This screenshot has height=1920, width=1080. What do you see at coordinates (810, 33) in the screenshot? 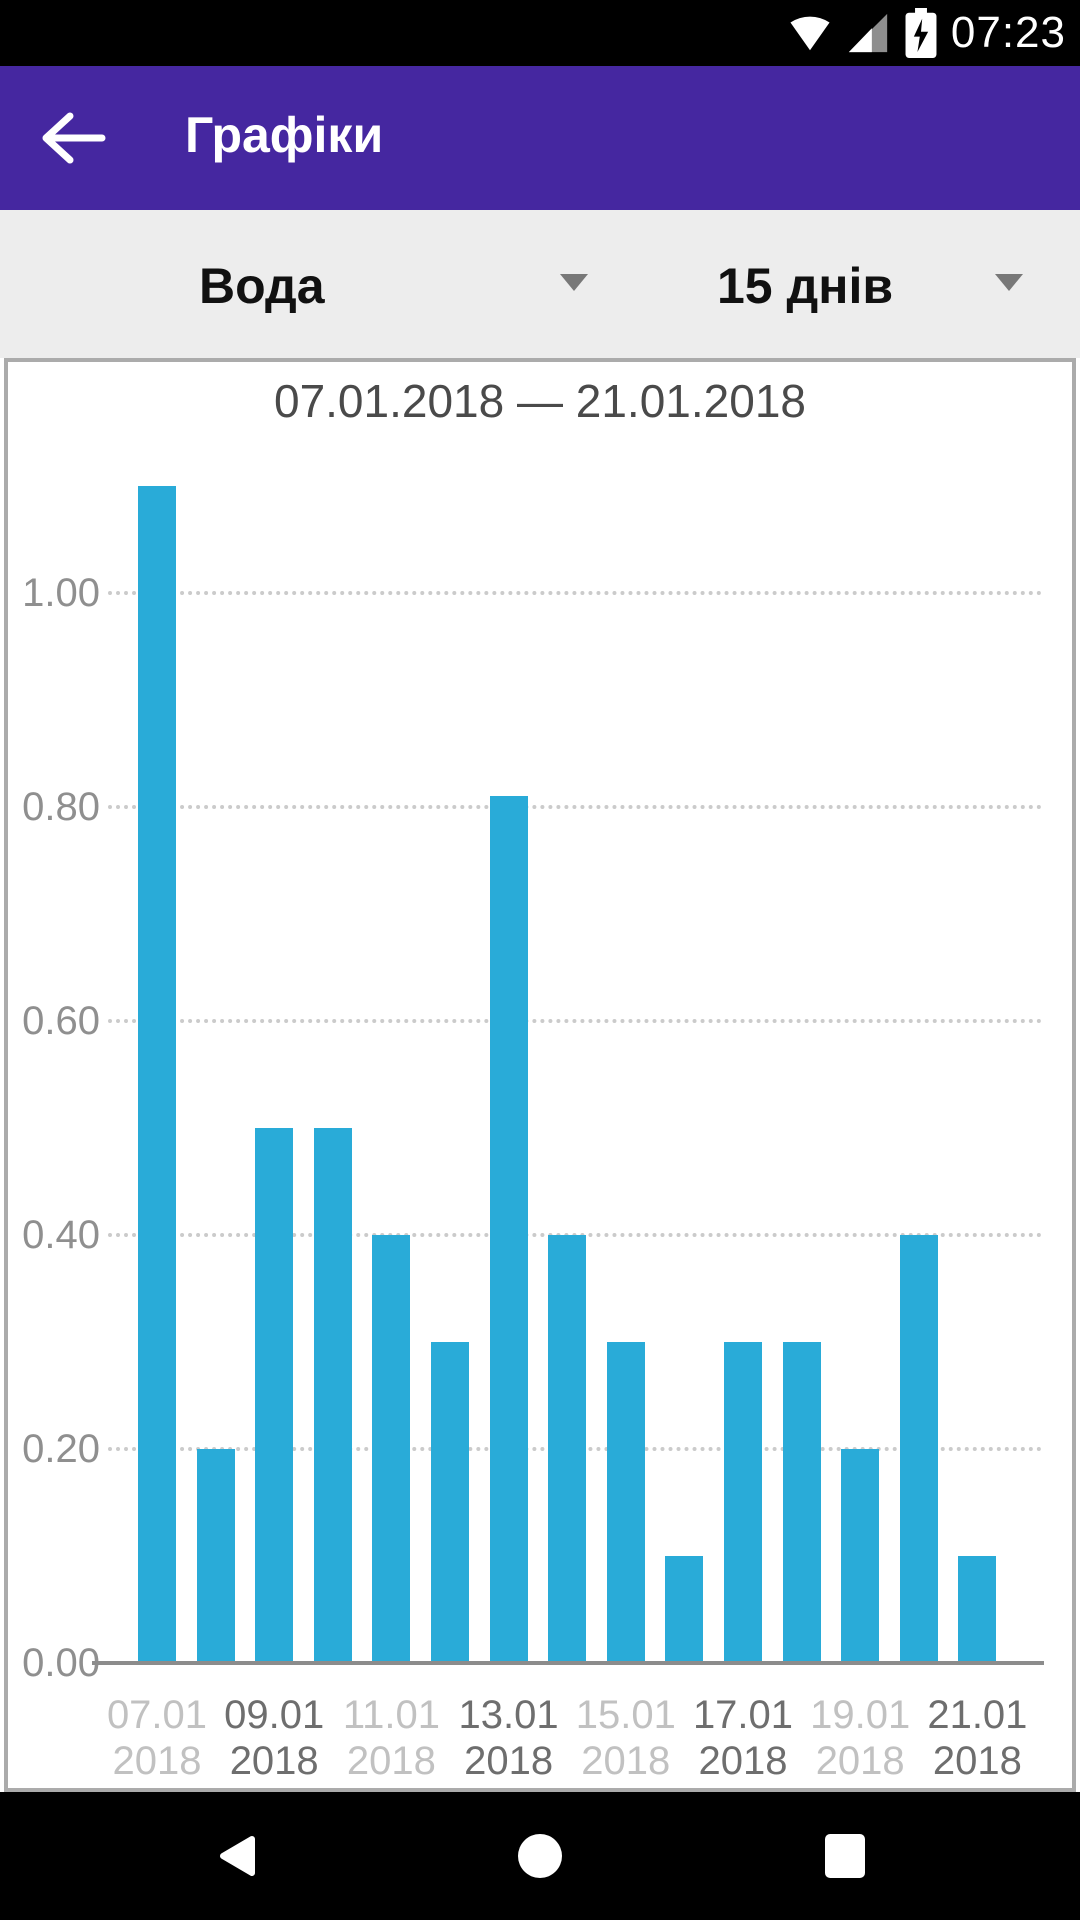
I see `wifi-icon` at bounding box center [810, 33].